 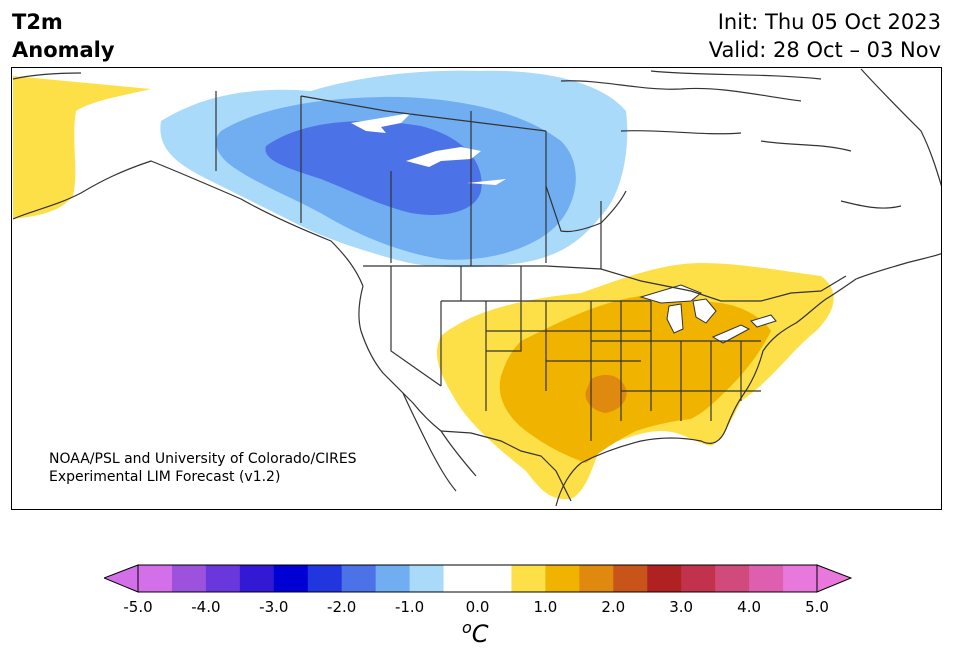 What do you see at coordinates (477, 607) in the screenshot?
I see `colorbar-tick-label: 0.0` at bounding box center [477, 607].